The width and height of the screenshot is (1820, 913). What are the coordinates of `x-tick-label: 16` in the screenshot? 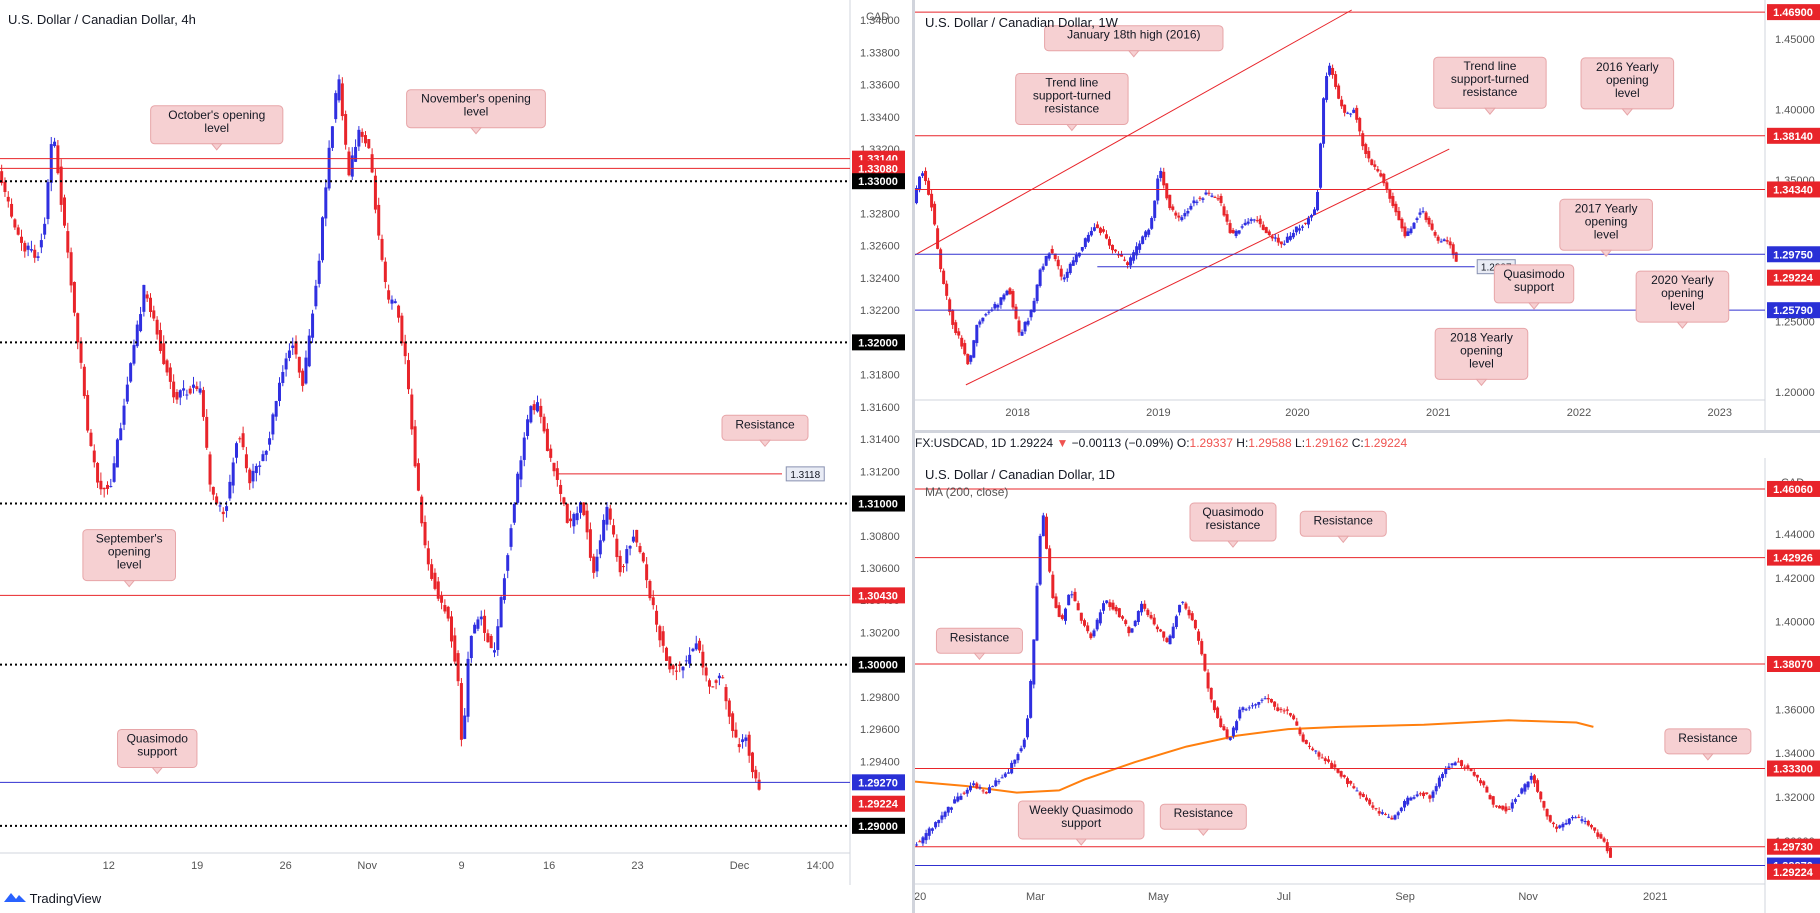 It's located at (549, 866).